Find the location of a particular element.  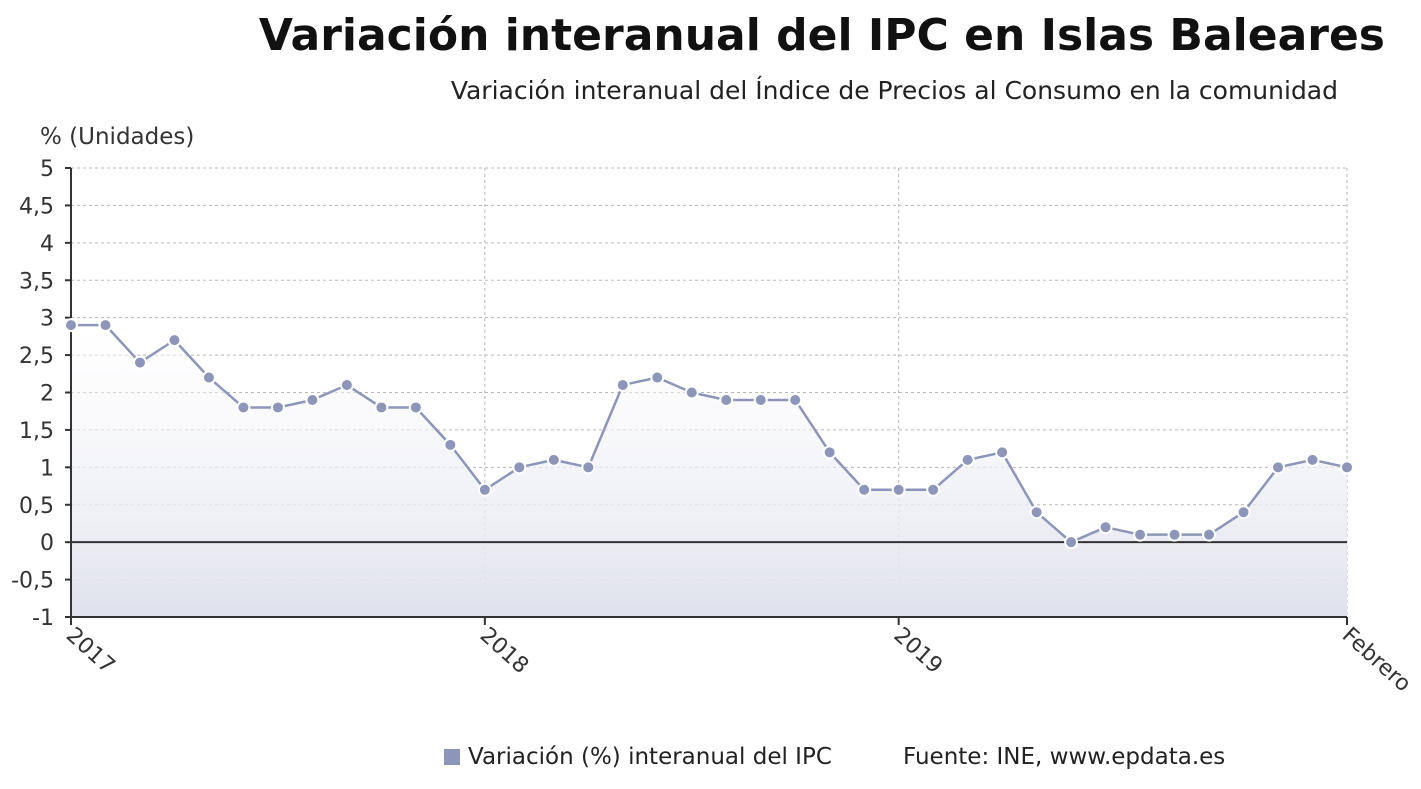

legend: Variación (%) interanual del IPC is located at coordinates (638, 757).